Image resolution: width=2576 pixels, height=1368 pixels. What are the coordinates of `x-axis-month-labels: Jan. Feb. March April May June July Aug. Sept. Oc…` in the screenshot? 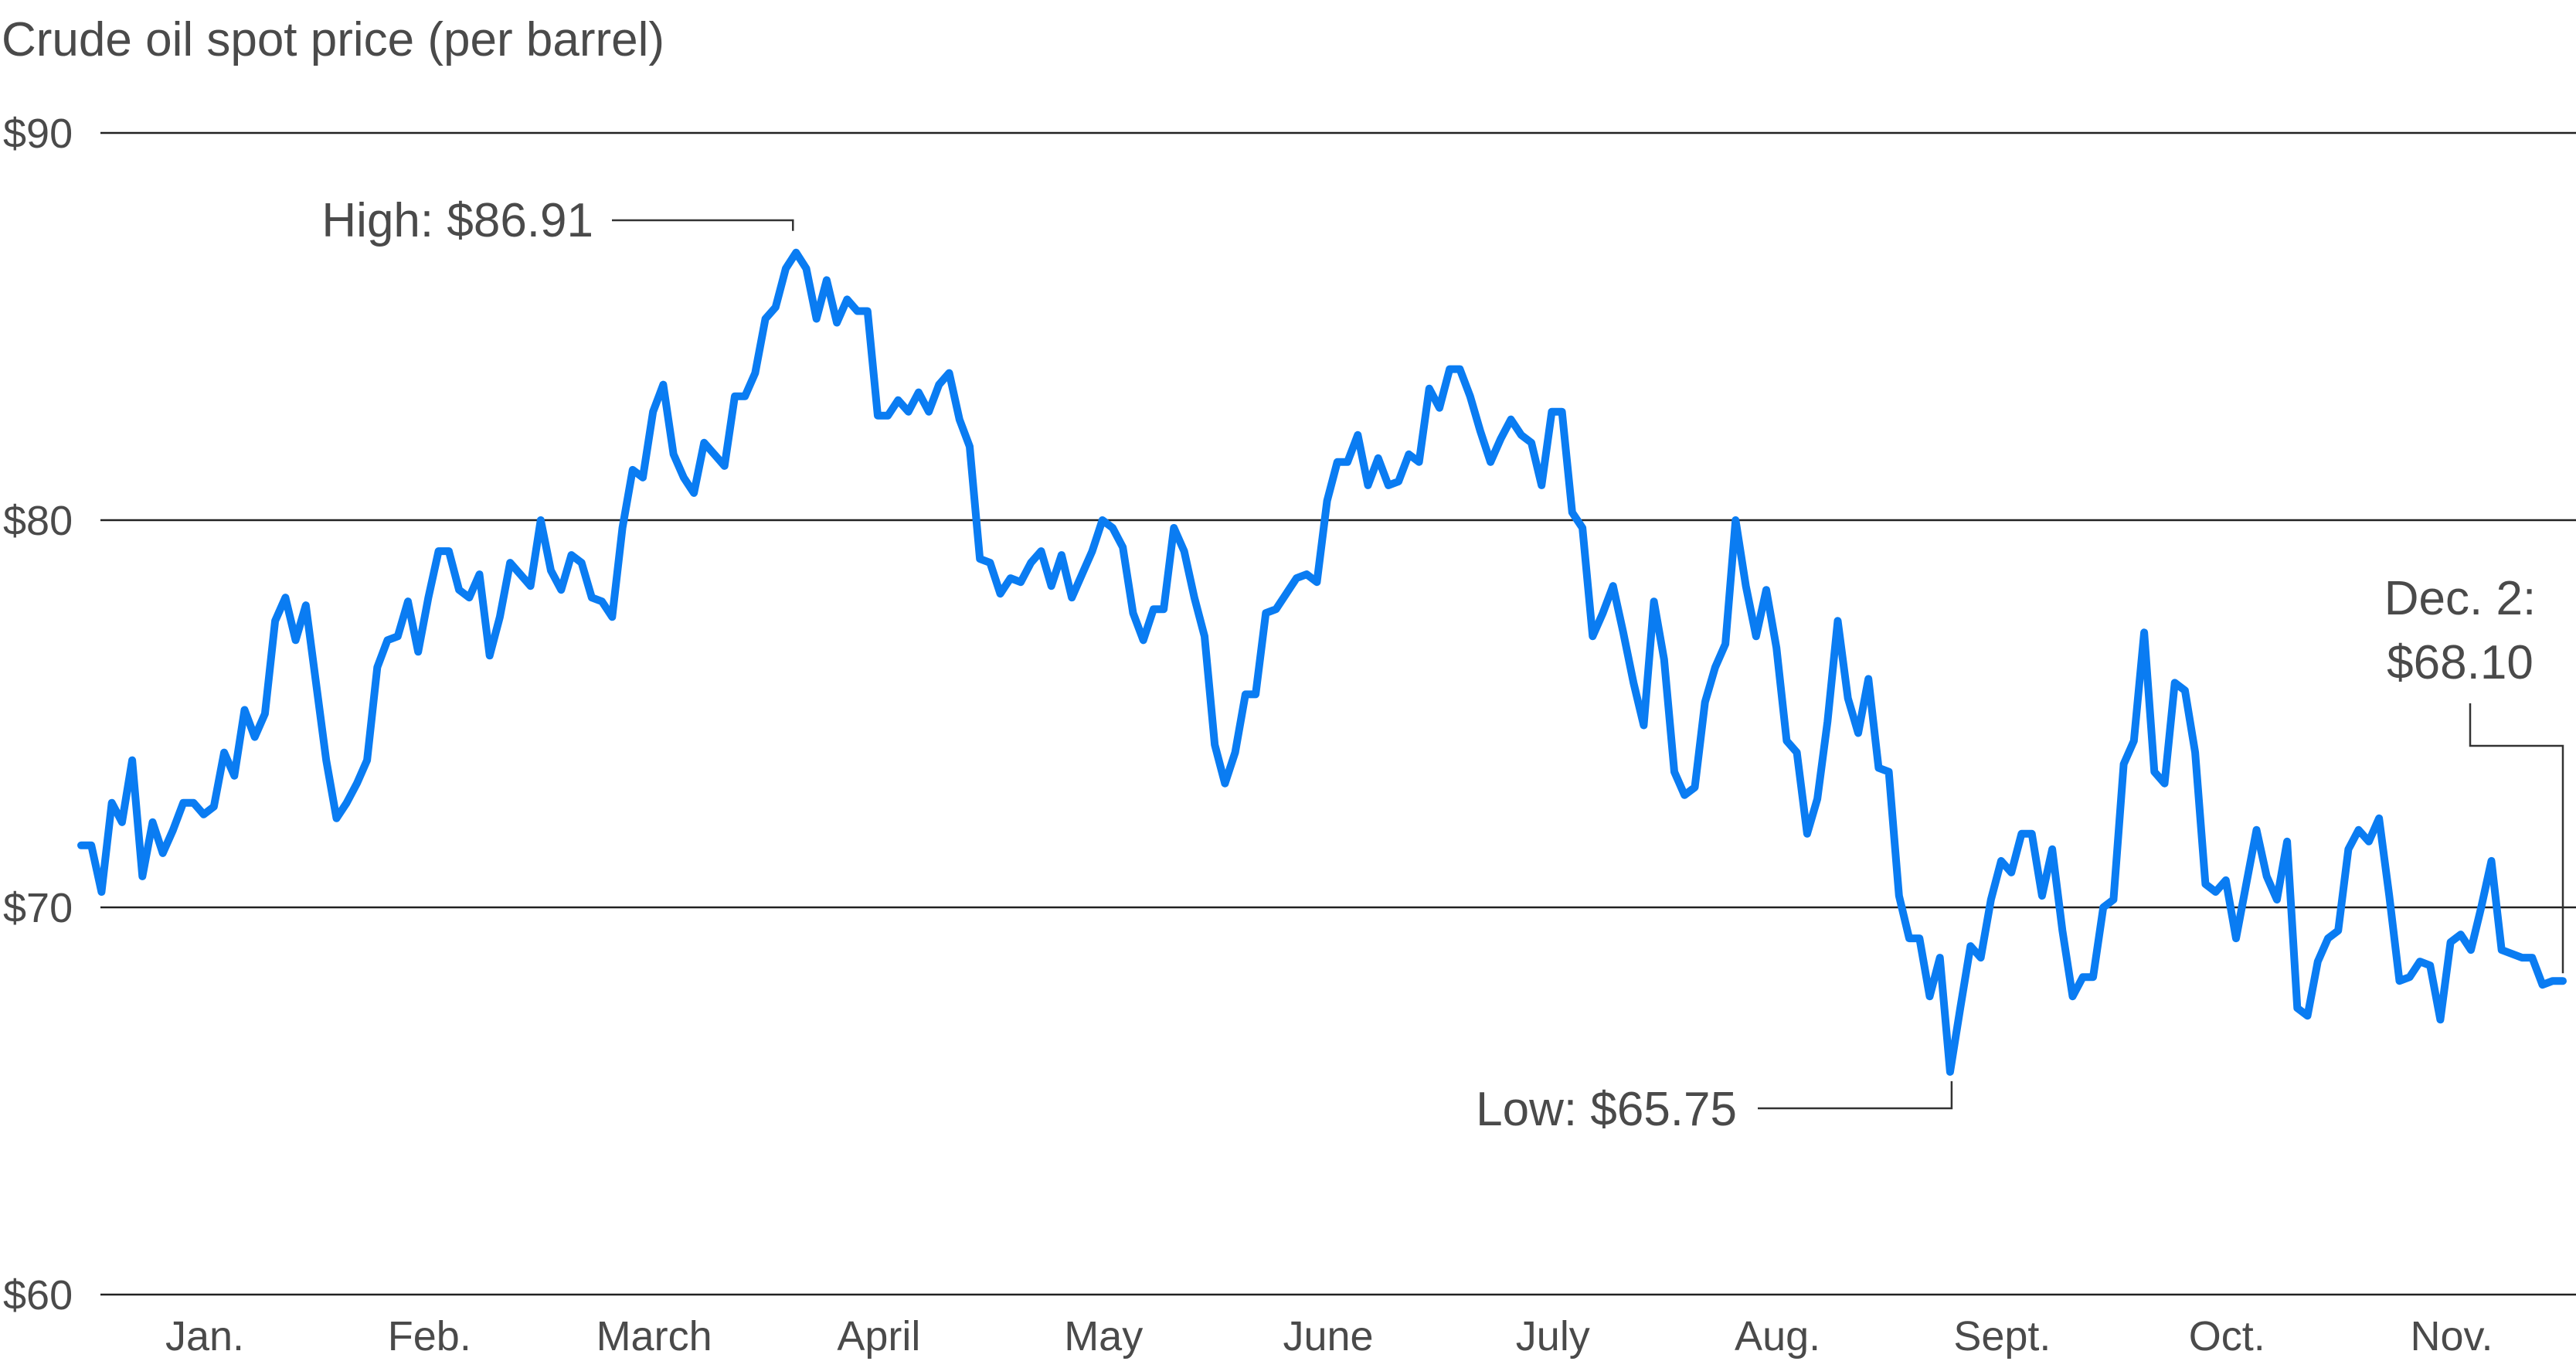 It's located at (1329, 1336).